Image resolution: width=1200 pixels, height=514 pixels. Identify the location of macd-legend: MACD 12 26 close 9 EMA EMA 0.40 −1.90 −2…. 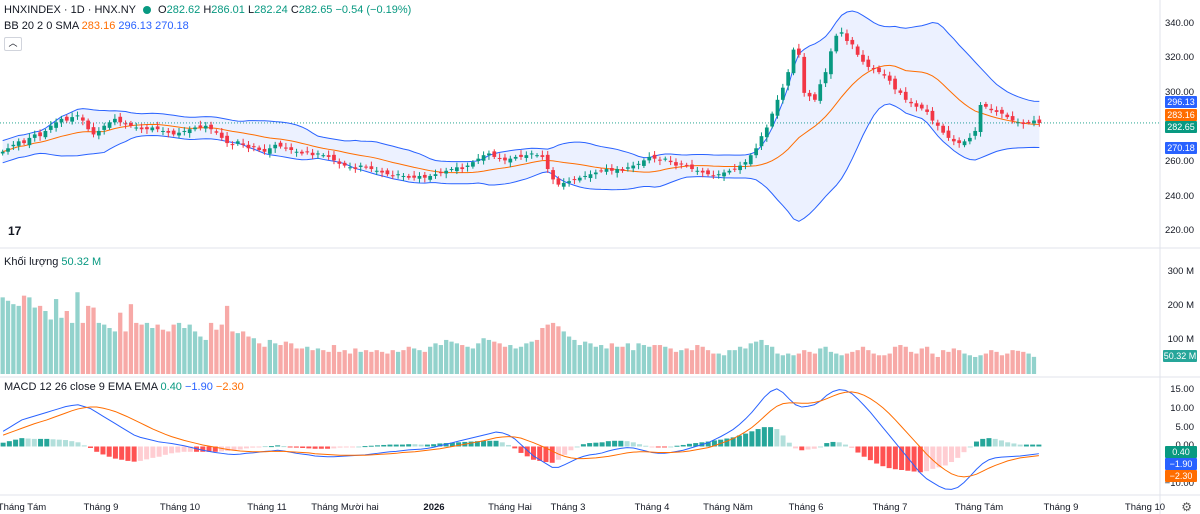
(124, 387).